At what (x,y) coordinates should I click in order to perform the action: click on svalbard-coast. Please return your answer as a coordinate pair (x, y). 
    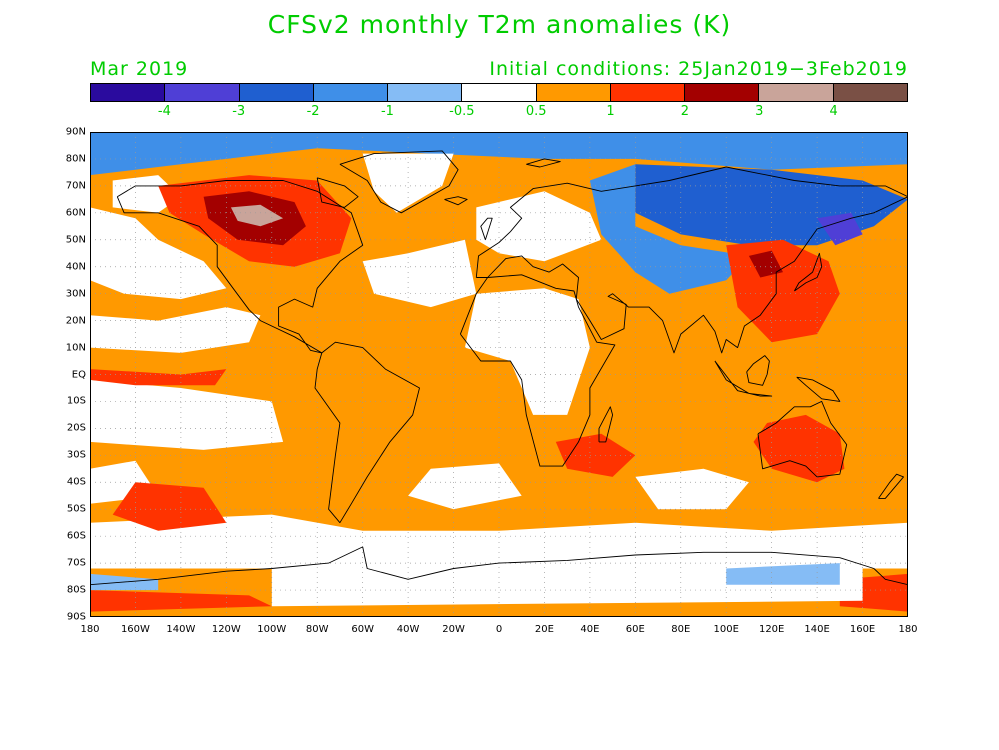
    Looking at the image, I should click on (543, 163).